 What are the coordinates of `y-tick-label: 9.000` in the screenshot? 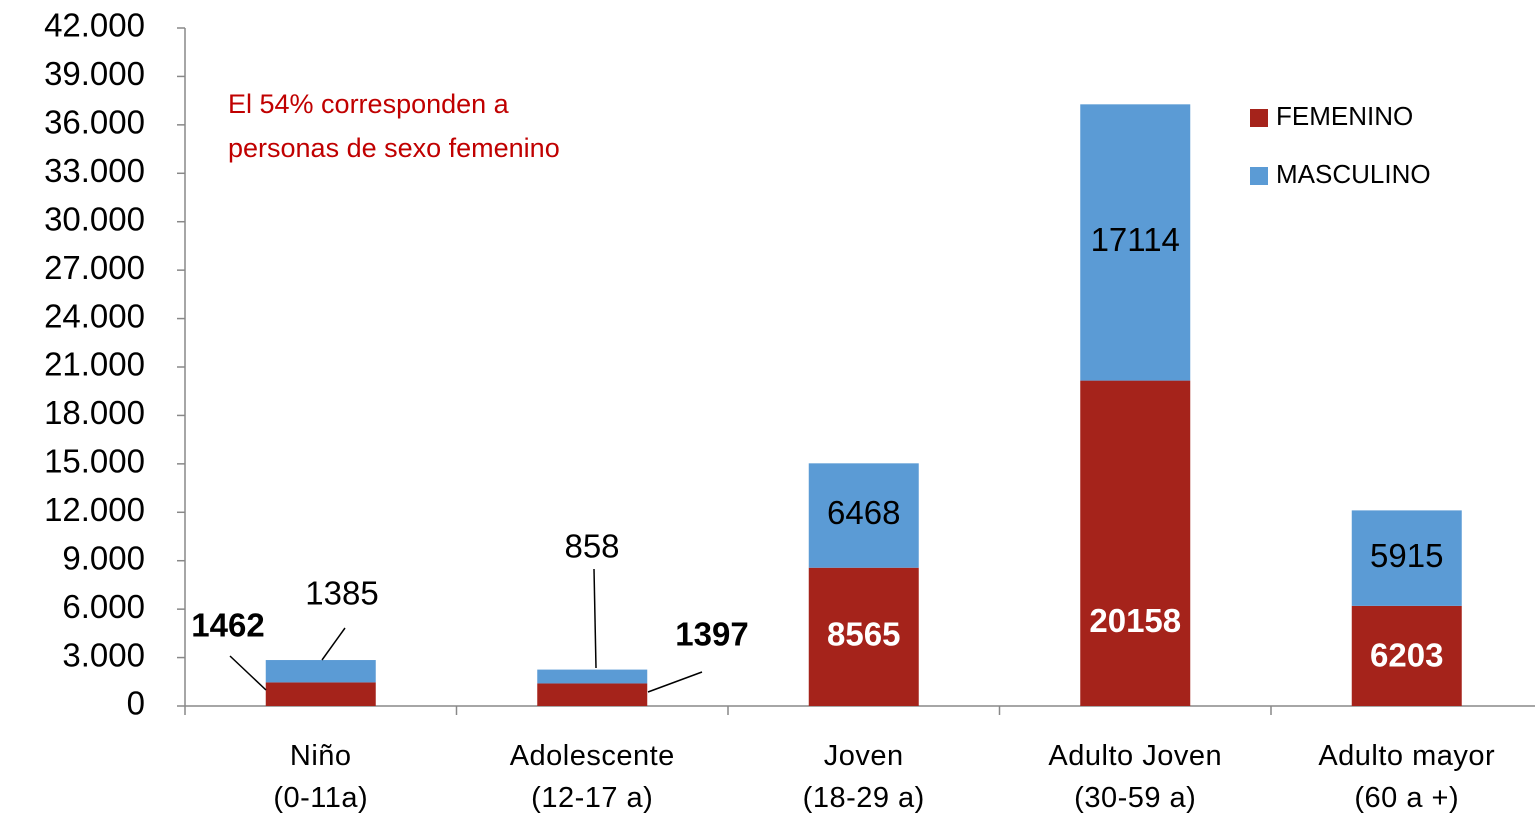 It's located at (103, 557).